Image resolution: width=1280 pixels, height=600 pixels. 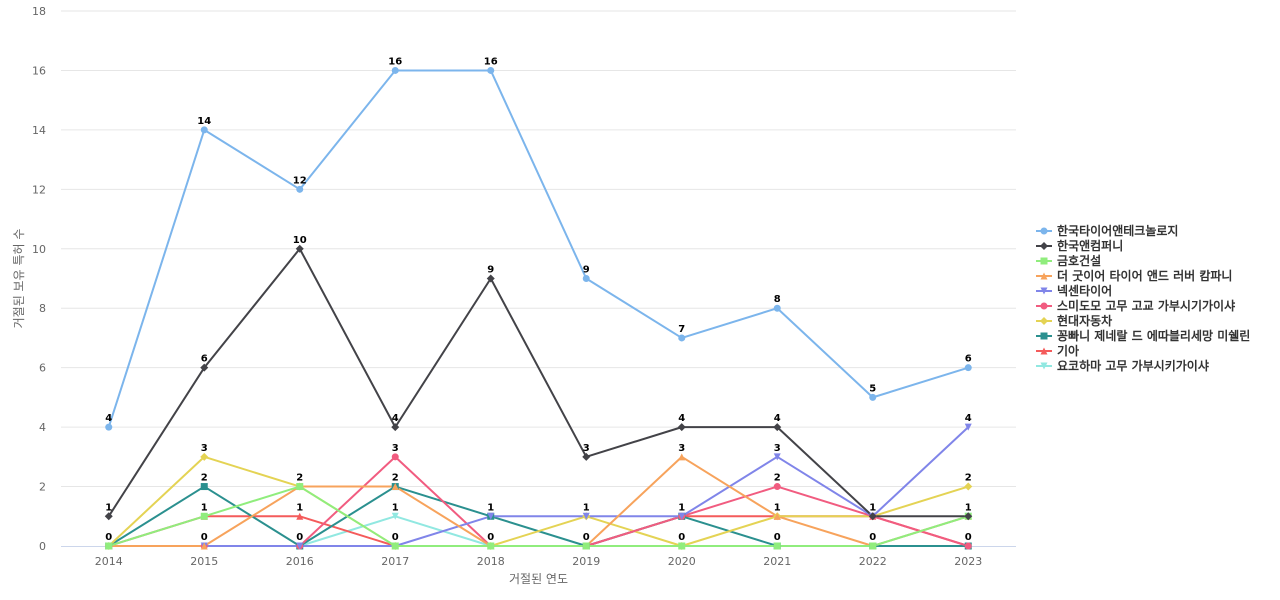 I want to click on y-axis-ticks: 0 2 4 6 8 10 12 14 16 18, so click(x=39, y=279).